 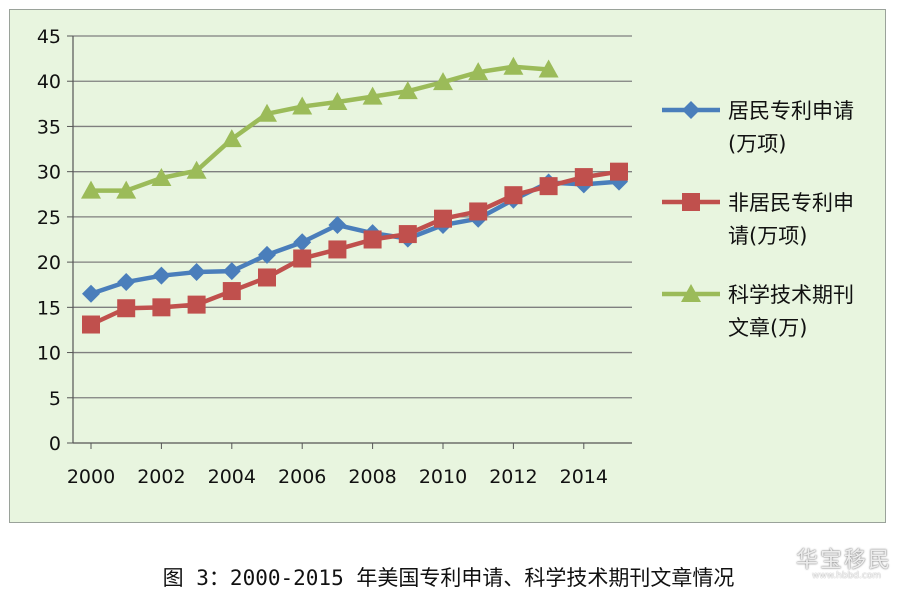 What do you see at coordinates (767, 236) in the screenshot?
I see `legend-label: 请(万项)` at bounding box center [767, 236].